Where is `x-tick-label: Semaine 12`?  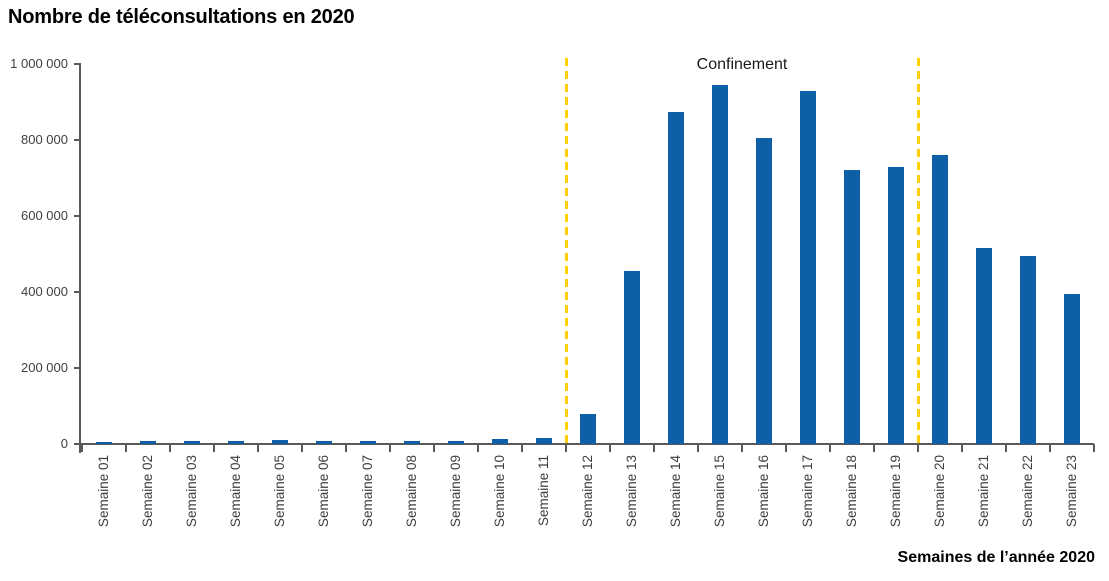
x-tick-label: Semaine 12 is located at coordinates (587, 491).